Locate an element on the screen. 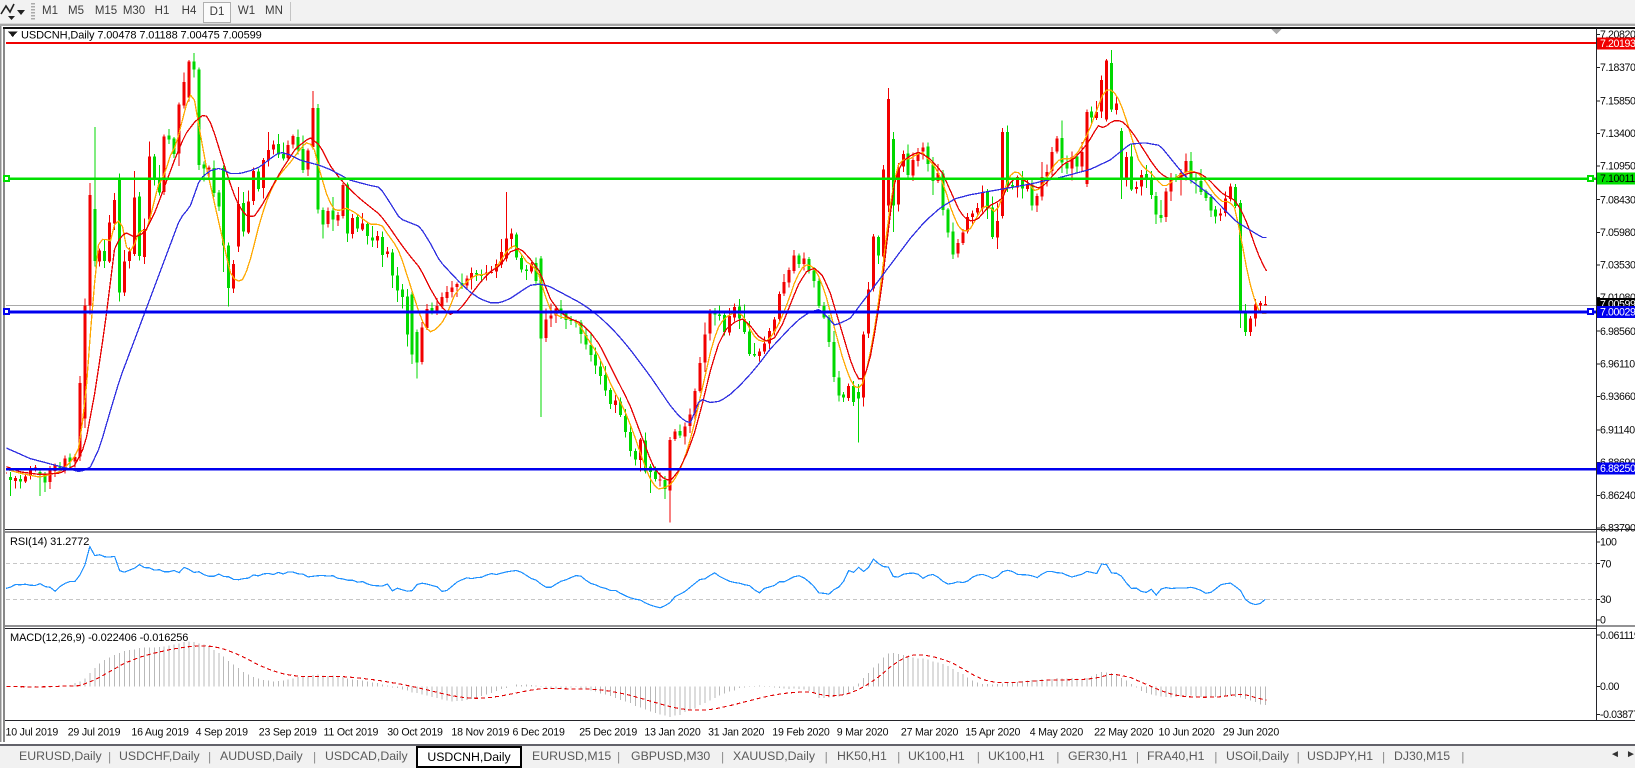  svg-text: 70 is located at coordinates (1605, 564).